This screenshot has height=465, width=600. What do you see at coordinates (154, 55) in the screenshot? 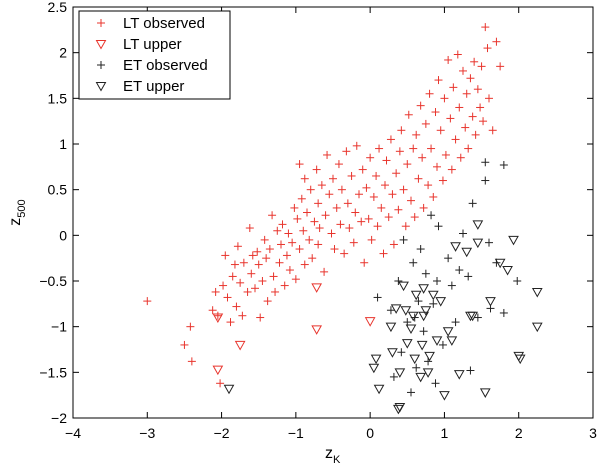
I see `legend: LT observed LT upper ET observed ET upper` at bounding box center [154, 55].